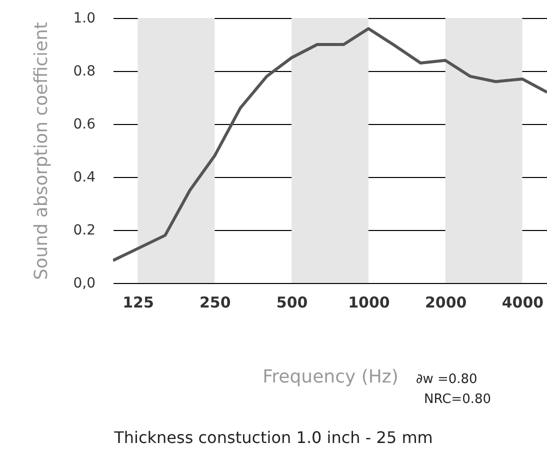 The image size is (547, 462). What do you see at coordinates (84, 230) in the screenshot?
I see `y-tick-label: 0.2` at bounding box center [84, 230].